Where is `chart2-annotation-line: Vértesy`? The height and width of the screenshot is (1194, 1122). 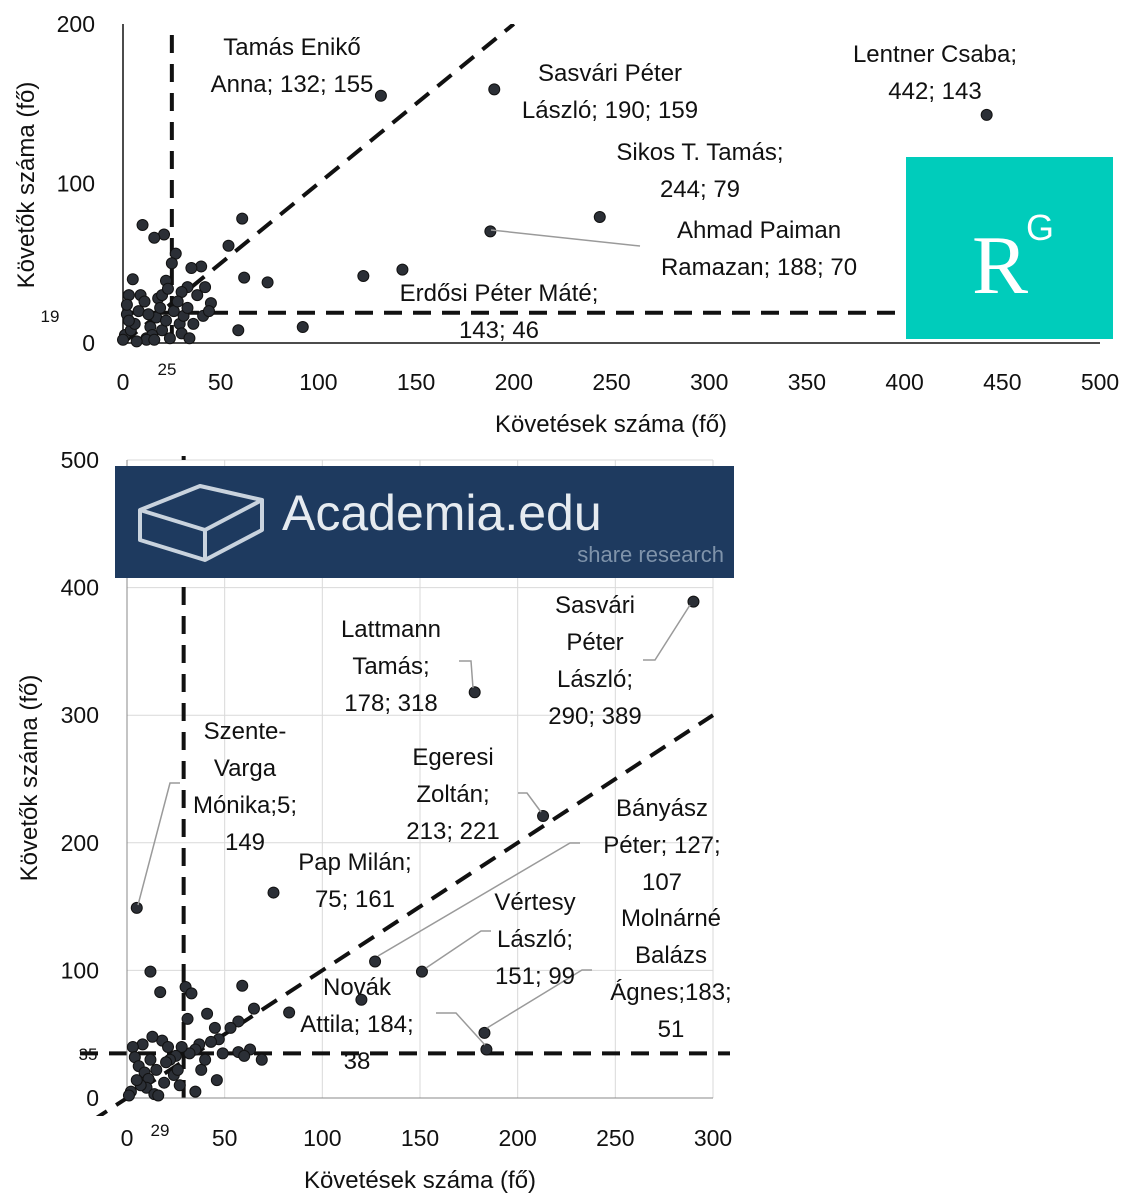
chart2-annotation-line: Vértesy is located at coordinates (534, 902).